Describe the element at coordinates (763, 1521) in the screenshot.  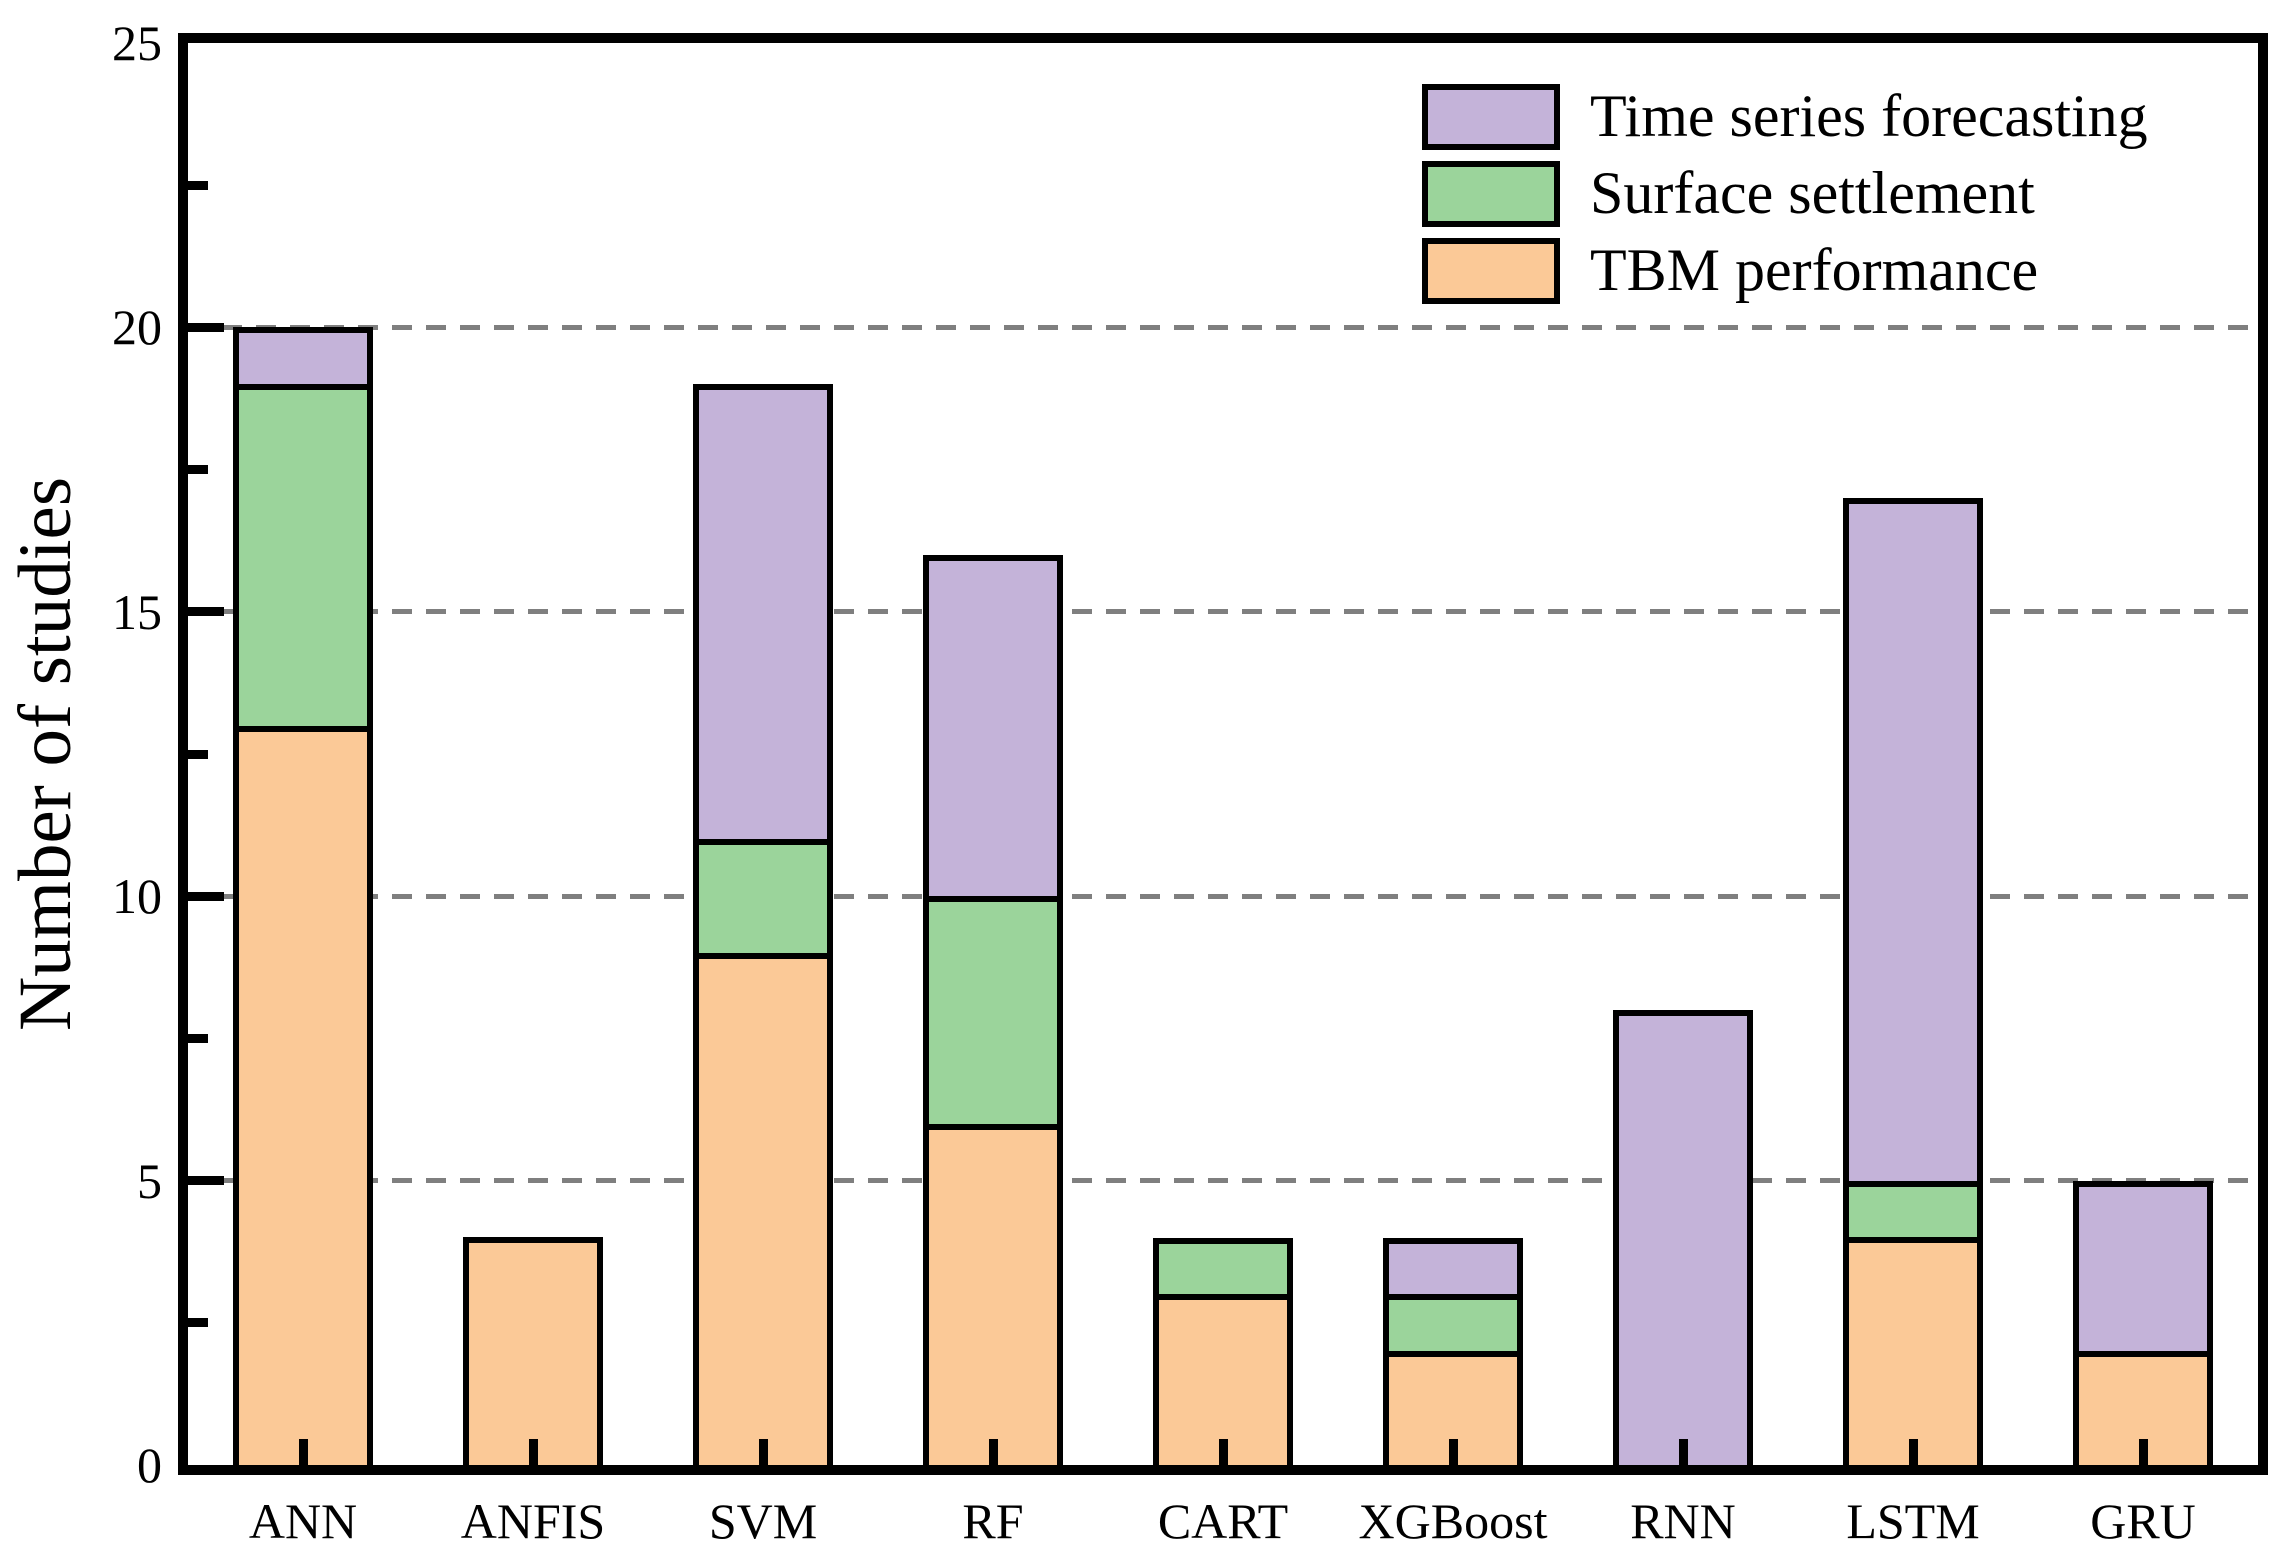
I see `x-tick-label-svm: SVM` at that location.